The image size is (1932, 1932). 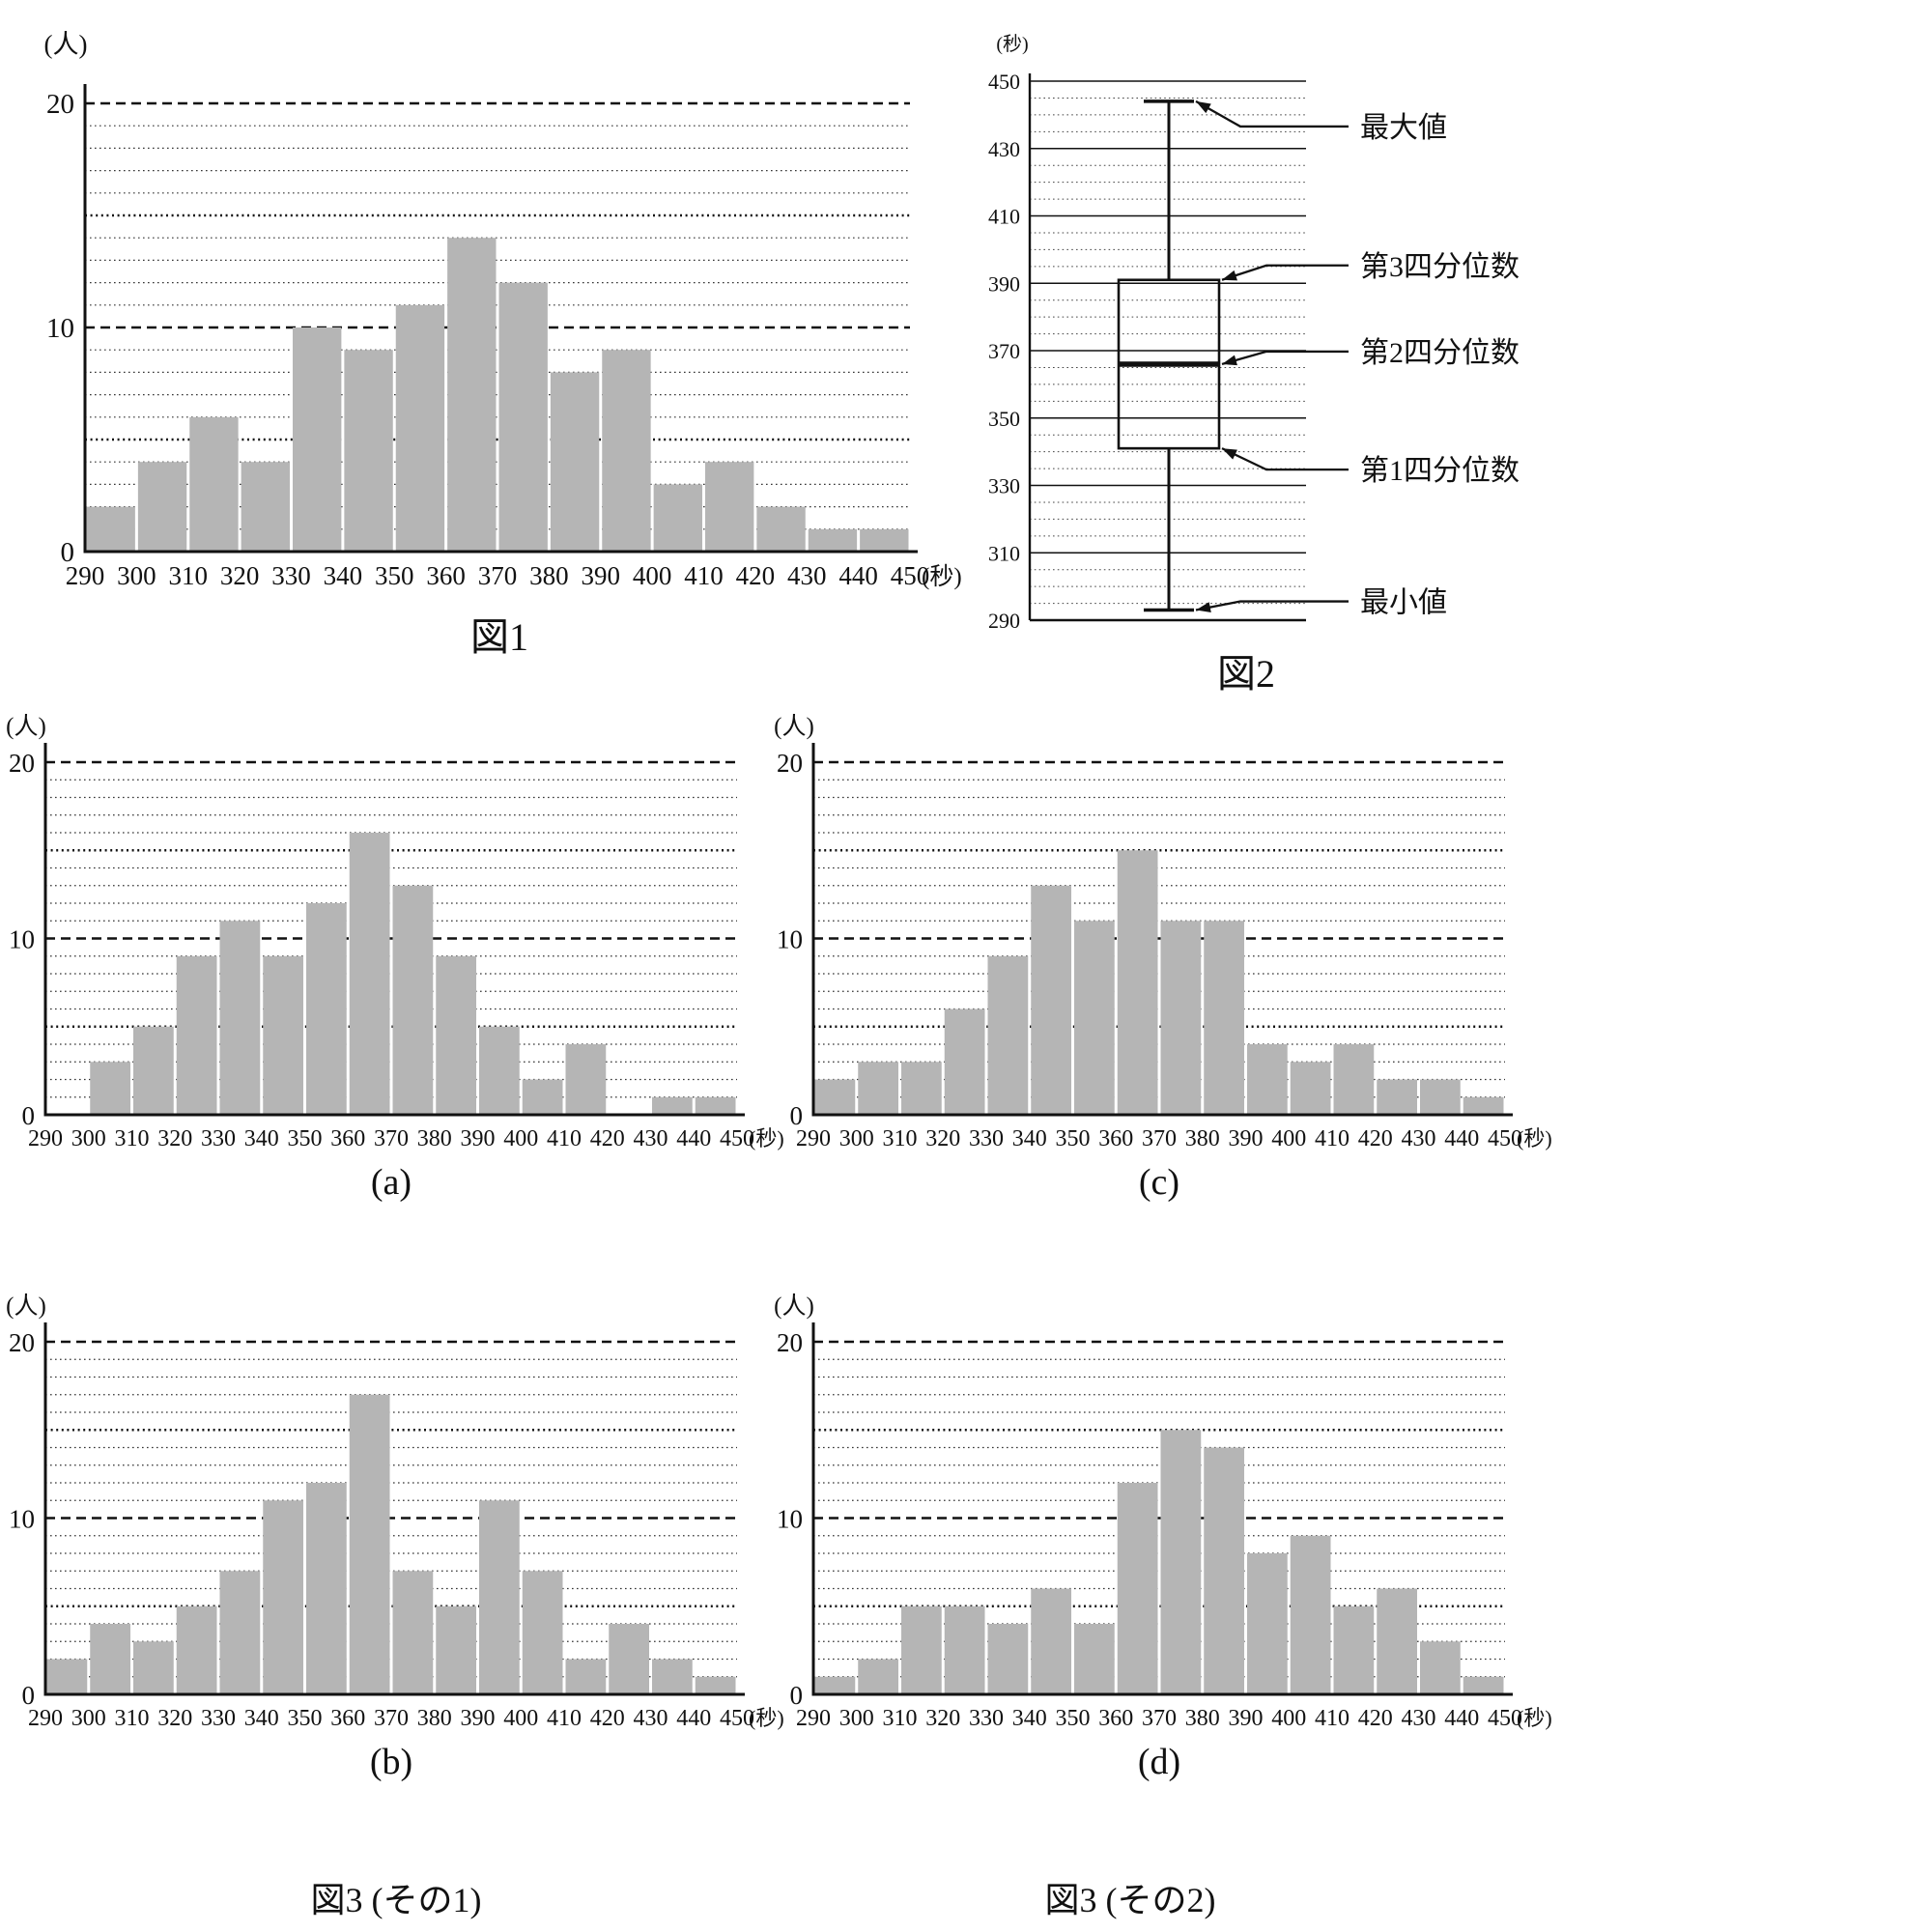 I want to click on svg-text: 第2四分位数, so click(x=1440, y=353).